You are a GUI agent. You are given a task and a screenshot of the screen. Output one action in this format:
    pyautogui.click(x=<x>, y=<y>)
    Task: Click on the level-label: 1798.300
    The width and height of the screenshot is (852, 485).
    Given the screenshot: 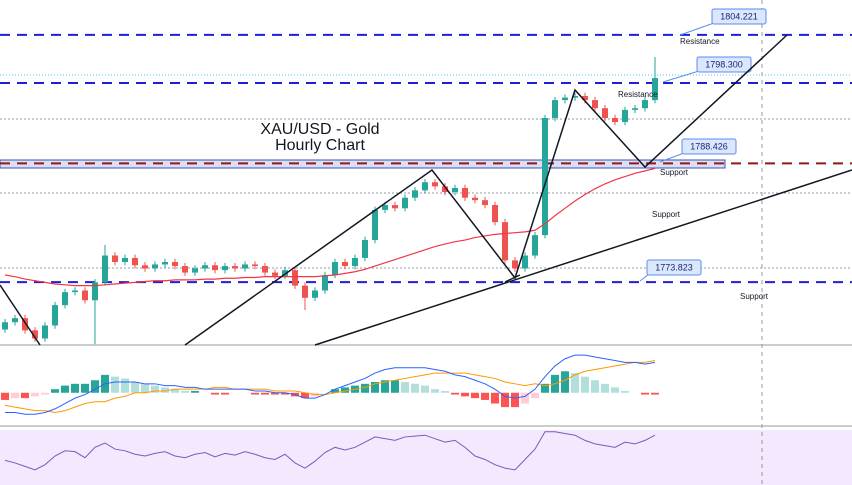 What is the action you would take?
    pyautogui.click(x=724, y=64)
    